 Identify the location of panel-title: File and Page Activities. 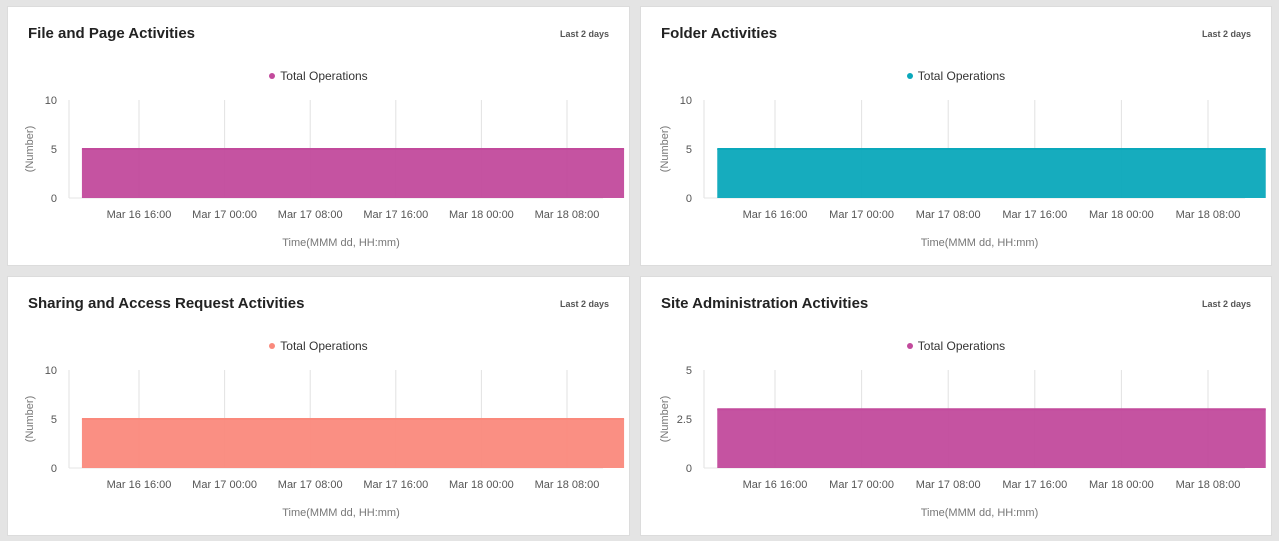
(111, 33).